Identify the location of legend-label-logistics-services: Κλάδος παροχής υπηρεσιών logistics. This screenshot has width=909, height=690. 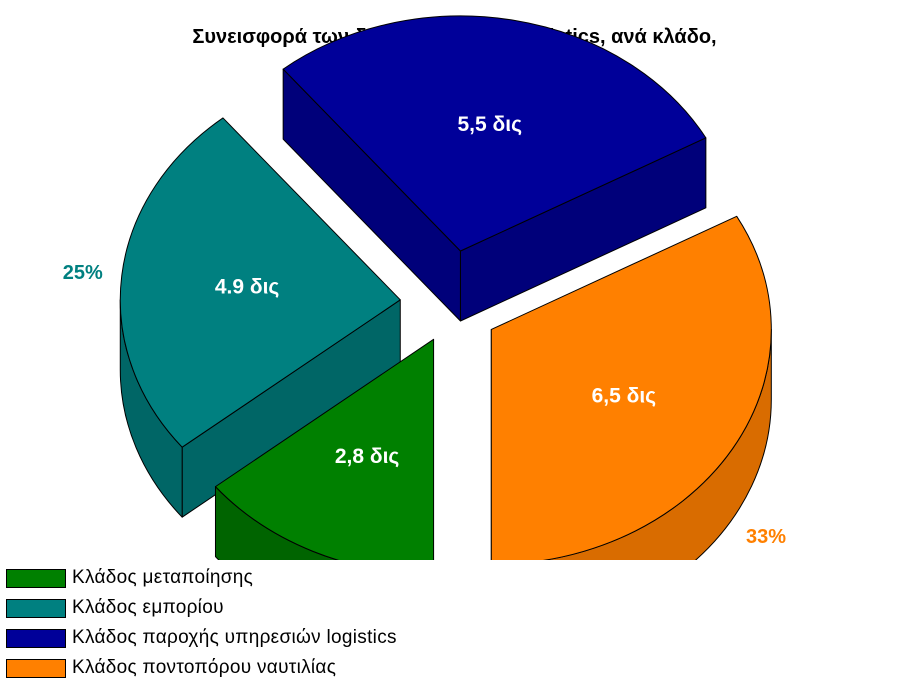
(234, 637).